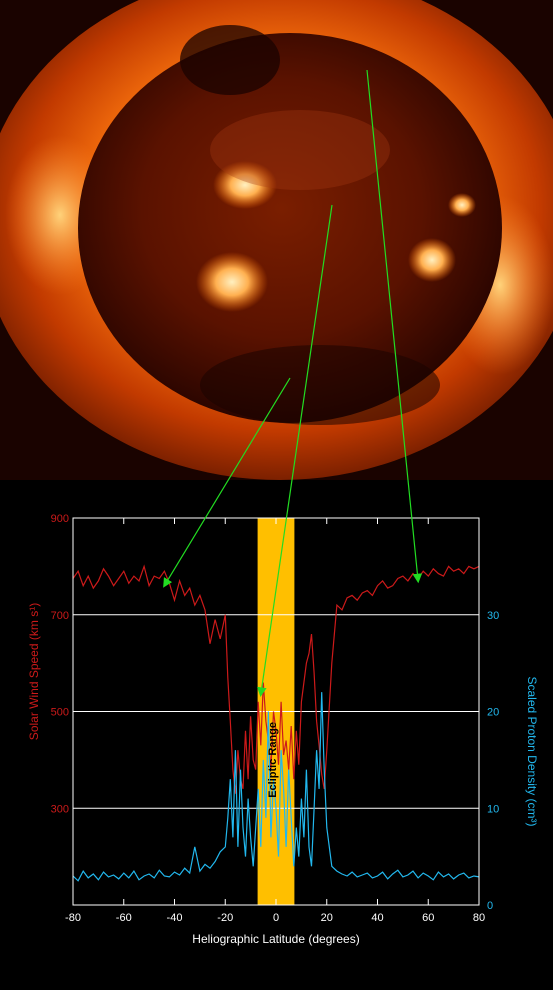  Describe the element at coordinates (275, 939) in the screenshot. I see `x-axis-label: Heliographic Latitude (degrees)` at that location.